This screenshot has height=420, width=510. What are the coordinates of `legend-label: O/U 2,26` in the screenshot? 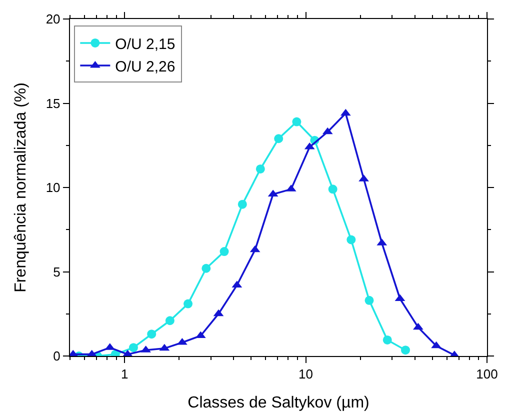 It's located at (145, 67).